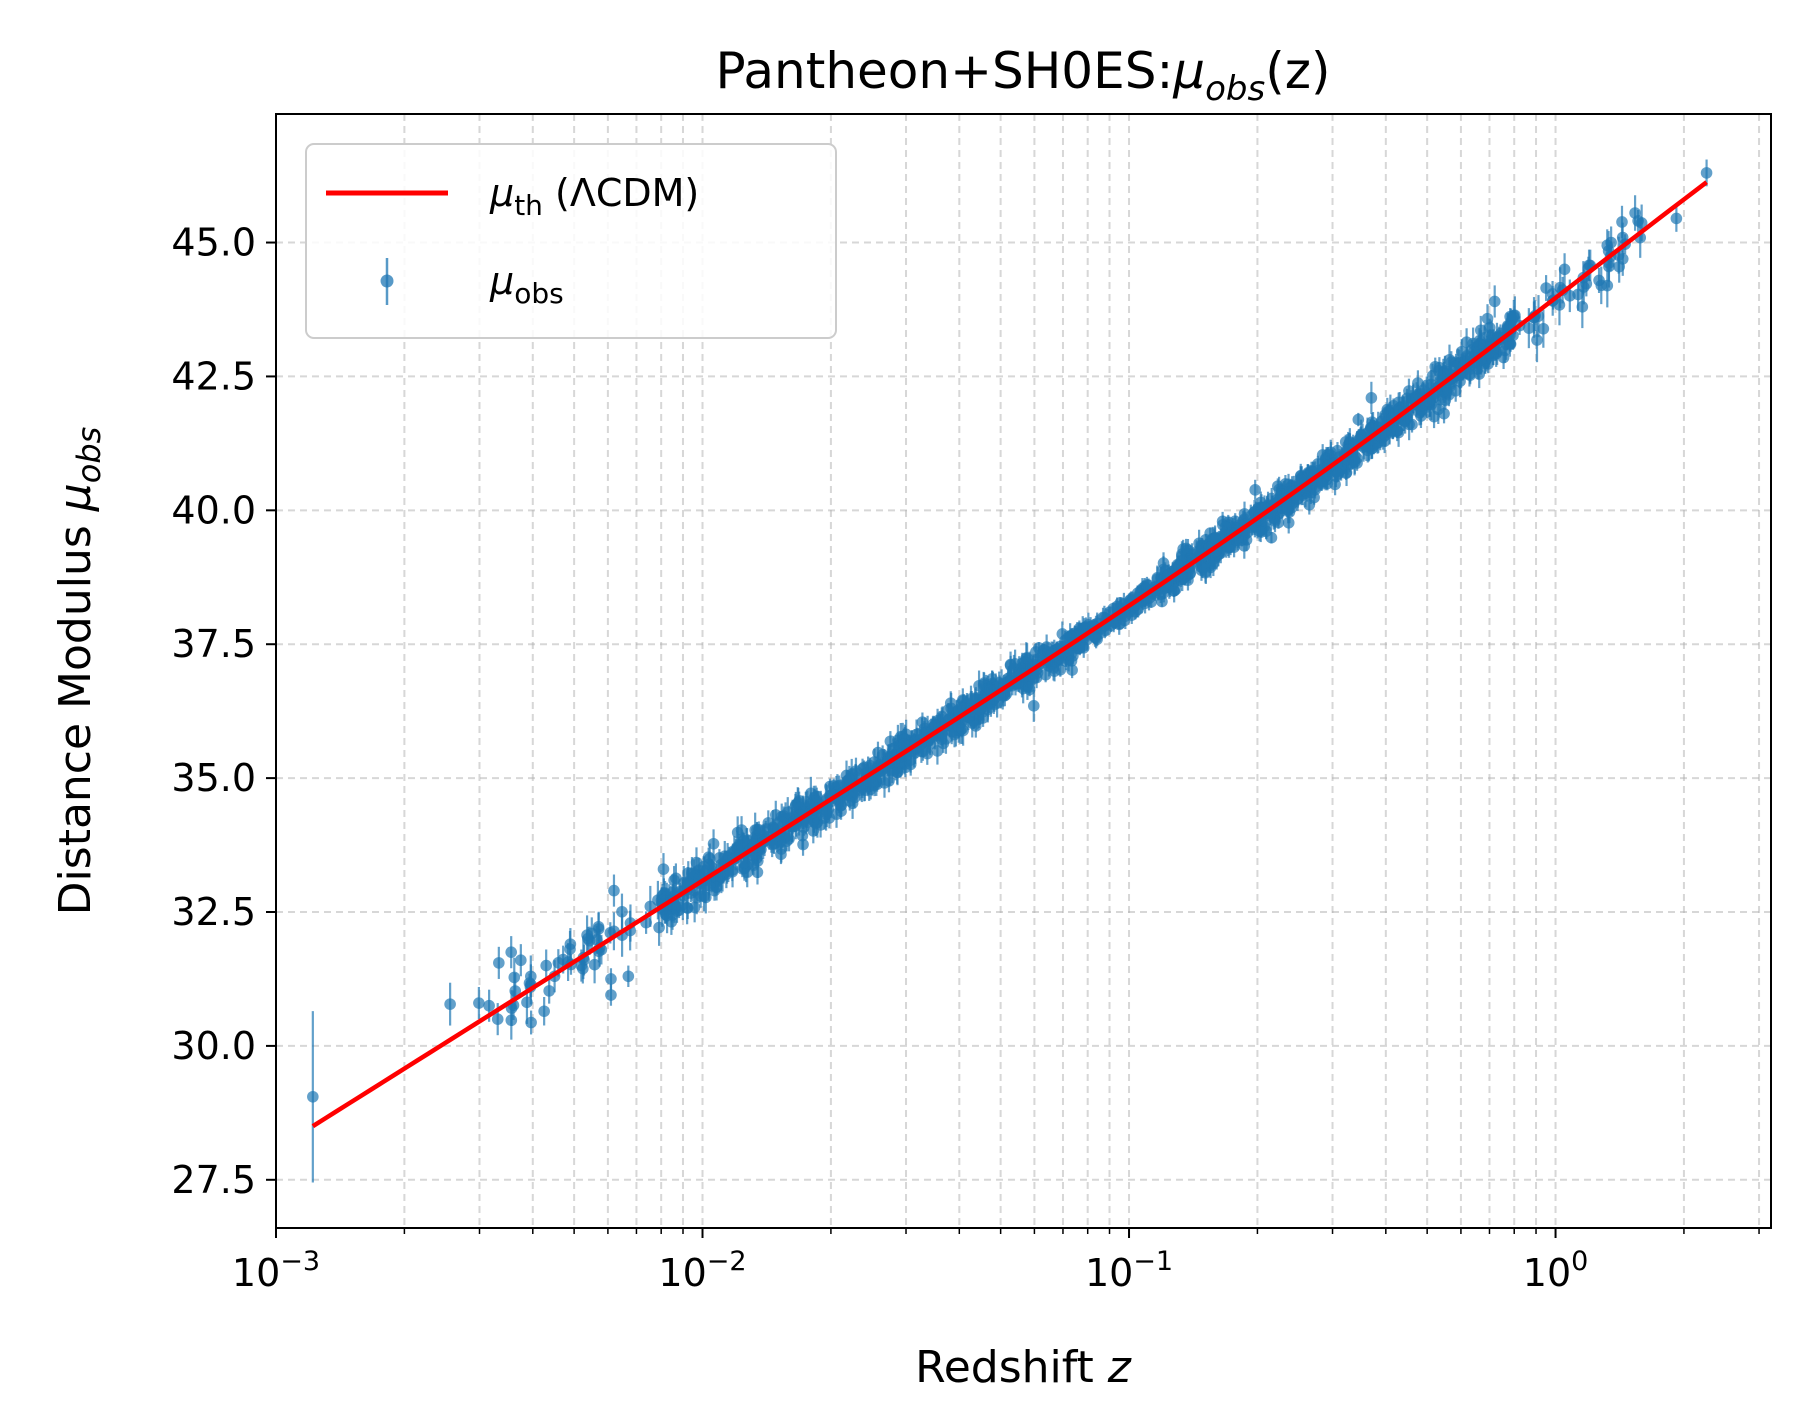 The width and height of the screenshot is (1793, 1422). I want to click on y-tick-label: 32.5, so click(213, 912).